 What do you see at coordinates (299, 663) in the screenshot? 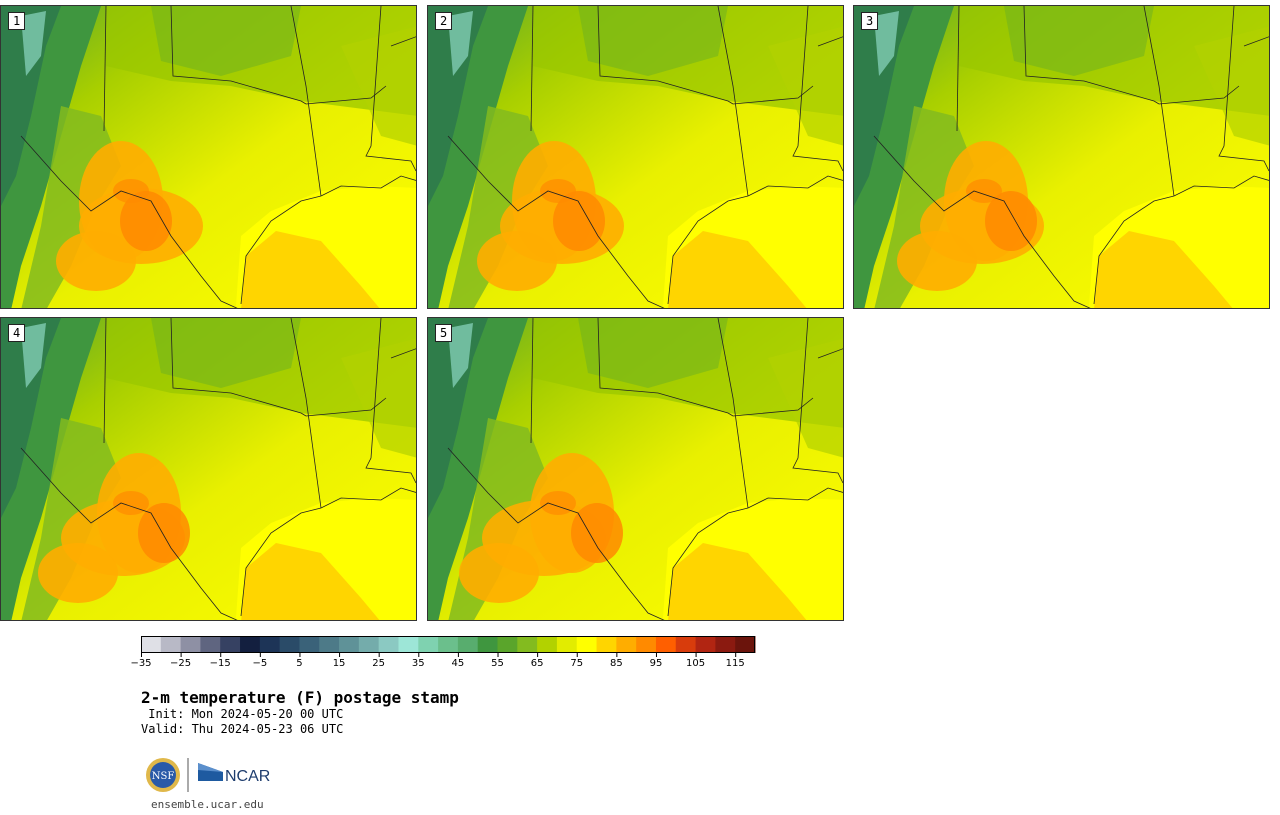
I see `colorbar-tick-label: 5` at bounding box center [299, 663].